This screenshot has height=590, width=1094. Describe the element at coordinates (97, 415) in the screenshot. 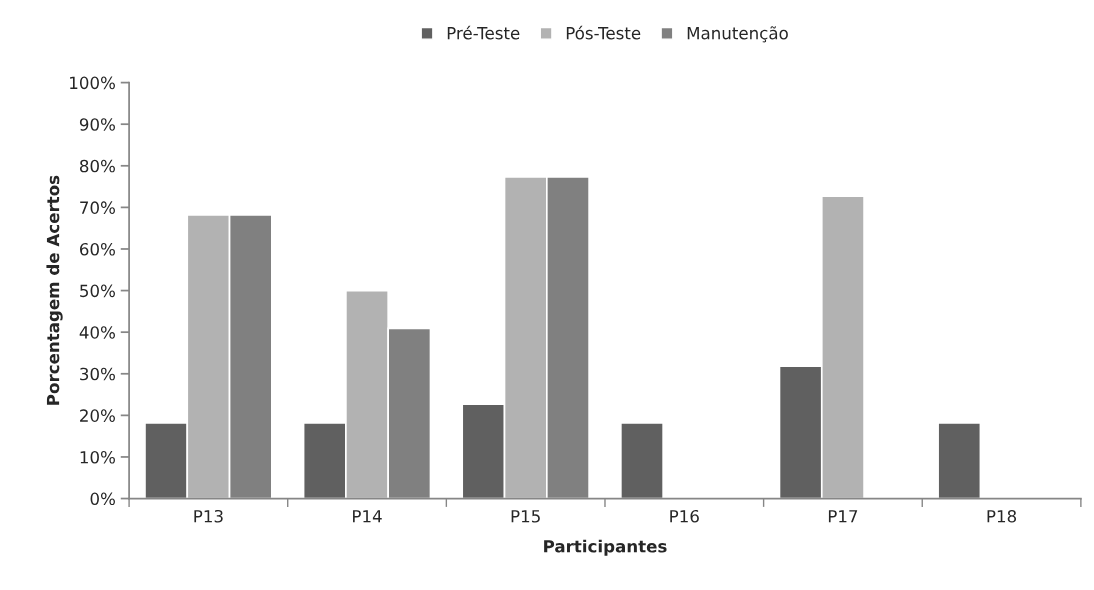

I see `y-tick-label: 20%` at that location.